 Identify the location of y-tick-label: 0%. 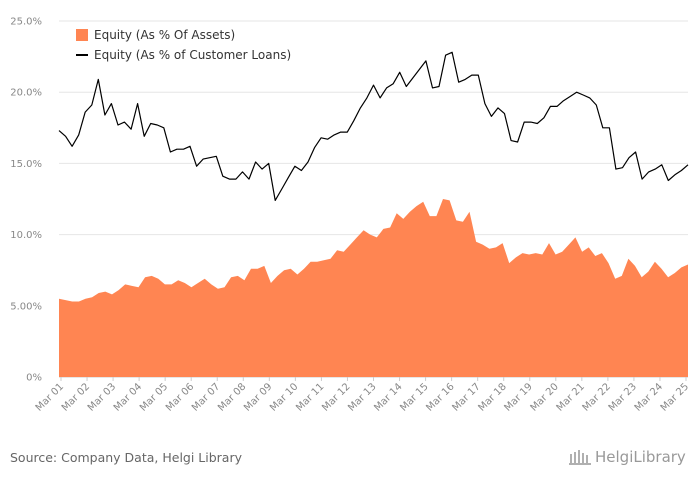
(34, 378).